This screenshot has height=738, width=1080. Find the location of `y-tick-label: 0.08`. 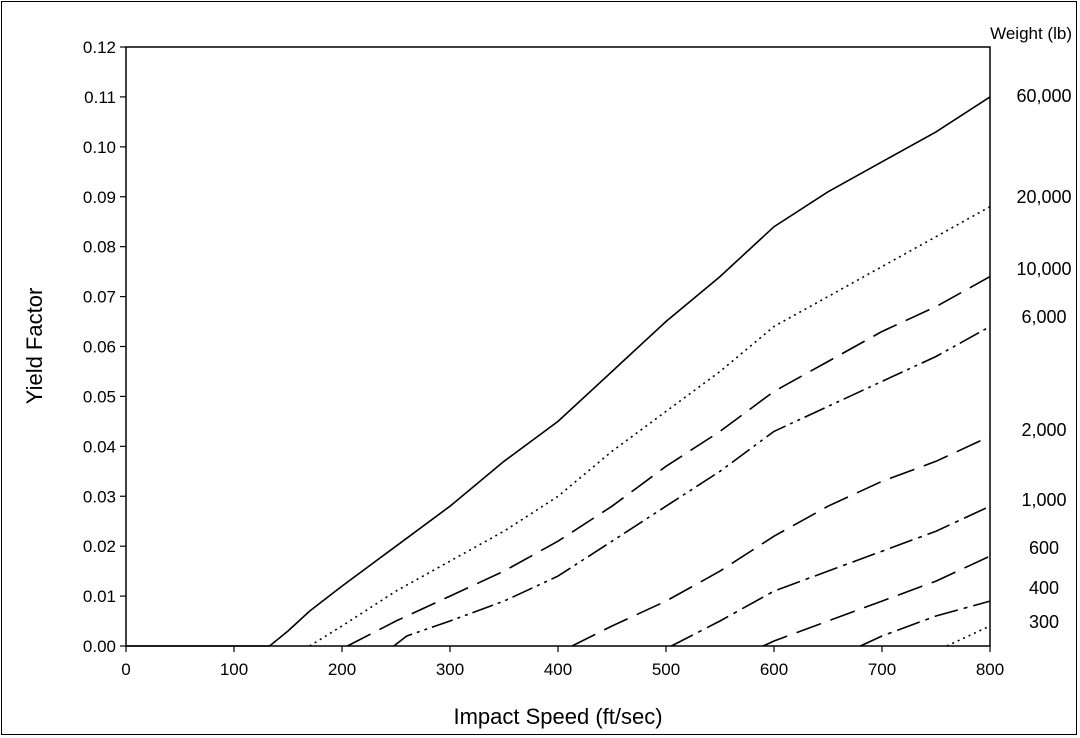

y-tick-label: 0.08 is located at coordinates (99, 247).